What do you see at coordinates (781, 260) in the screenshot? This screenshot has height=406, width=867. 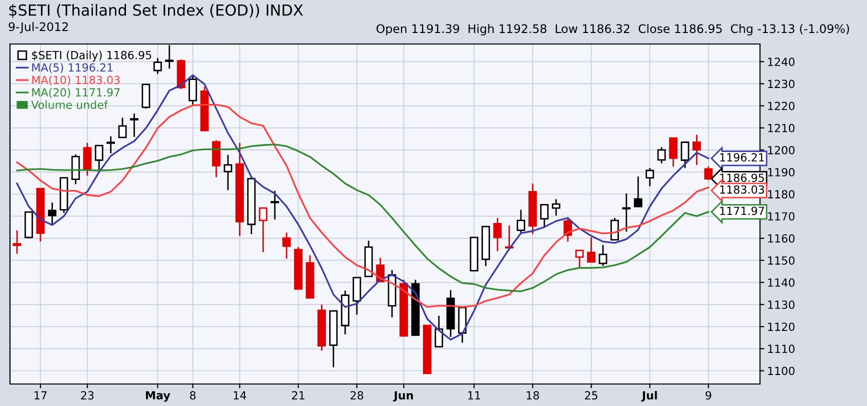 I see `y-tick-label: 1150` at bounding box center [781, 260].